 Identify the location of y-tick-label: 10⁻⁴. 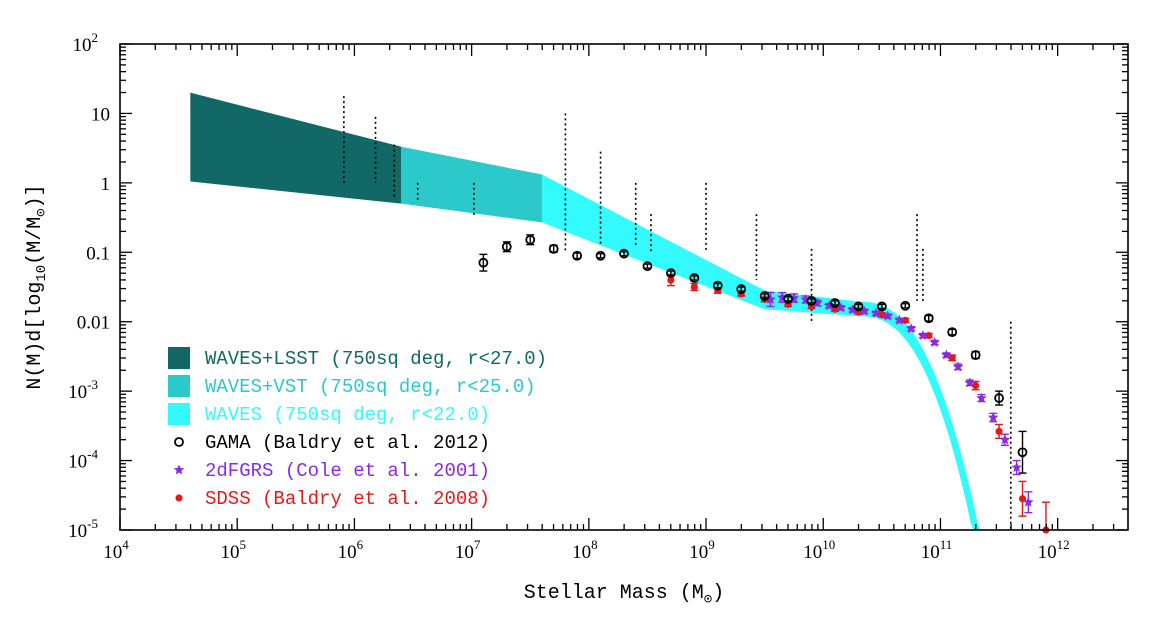
(83, 460).